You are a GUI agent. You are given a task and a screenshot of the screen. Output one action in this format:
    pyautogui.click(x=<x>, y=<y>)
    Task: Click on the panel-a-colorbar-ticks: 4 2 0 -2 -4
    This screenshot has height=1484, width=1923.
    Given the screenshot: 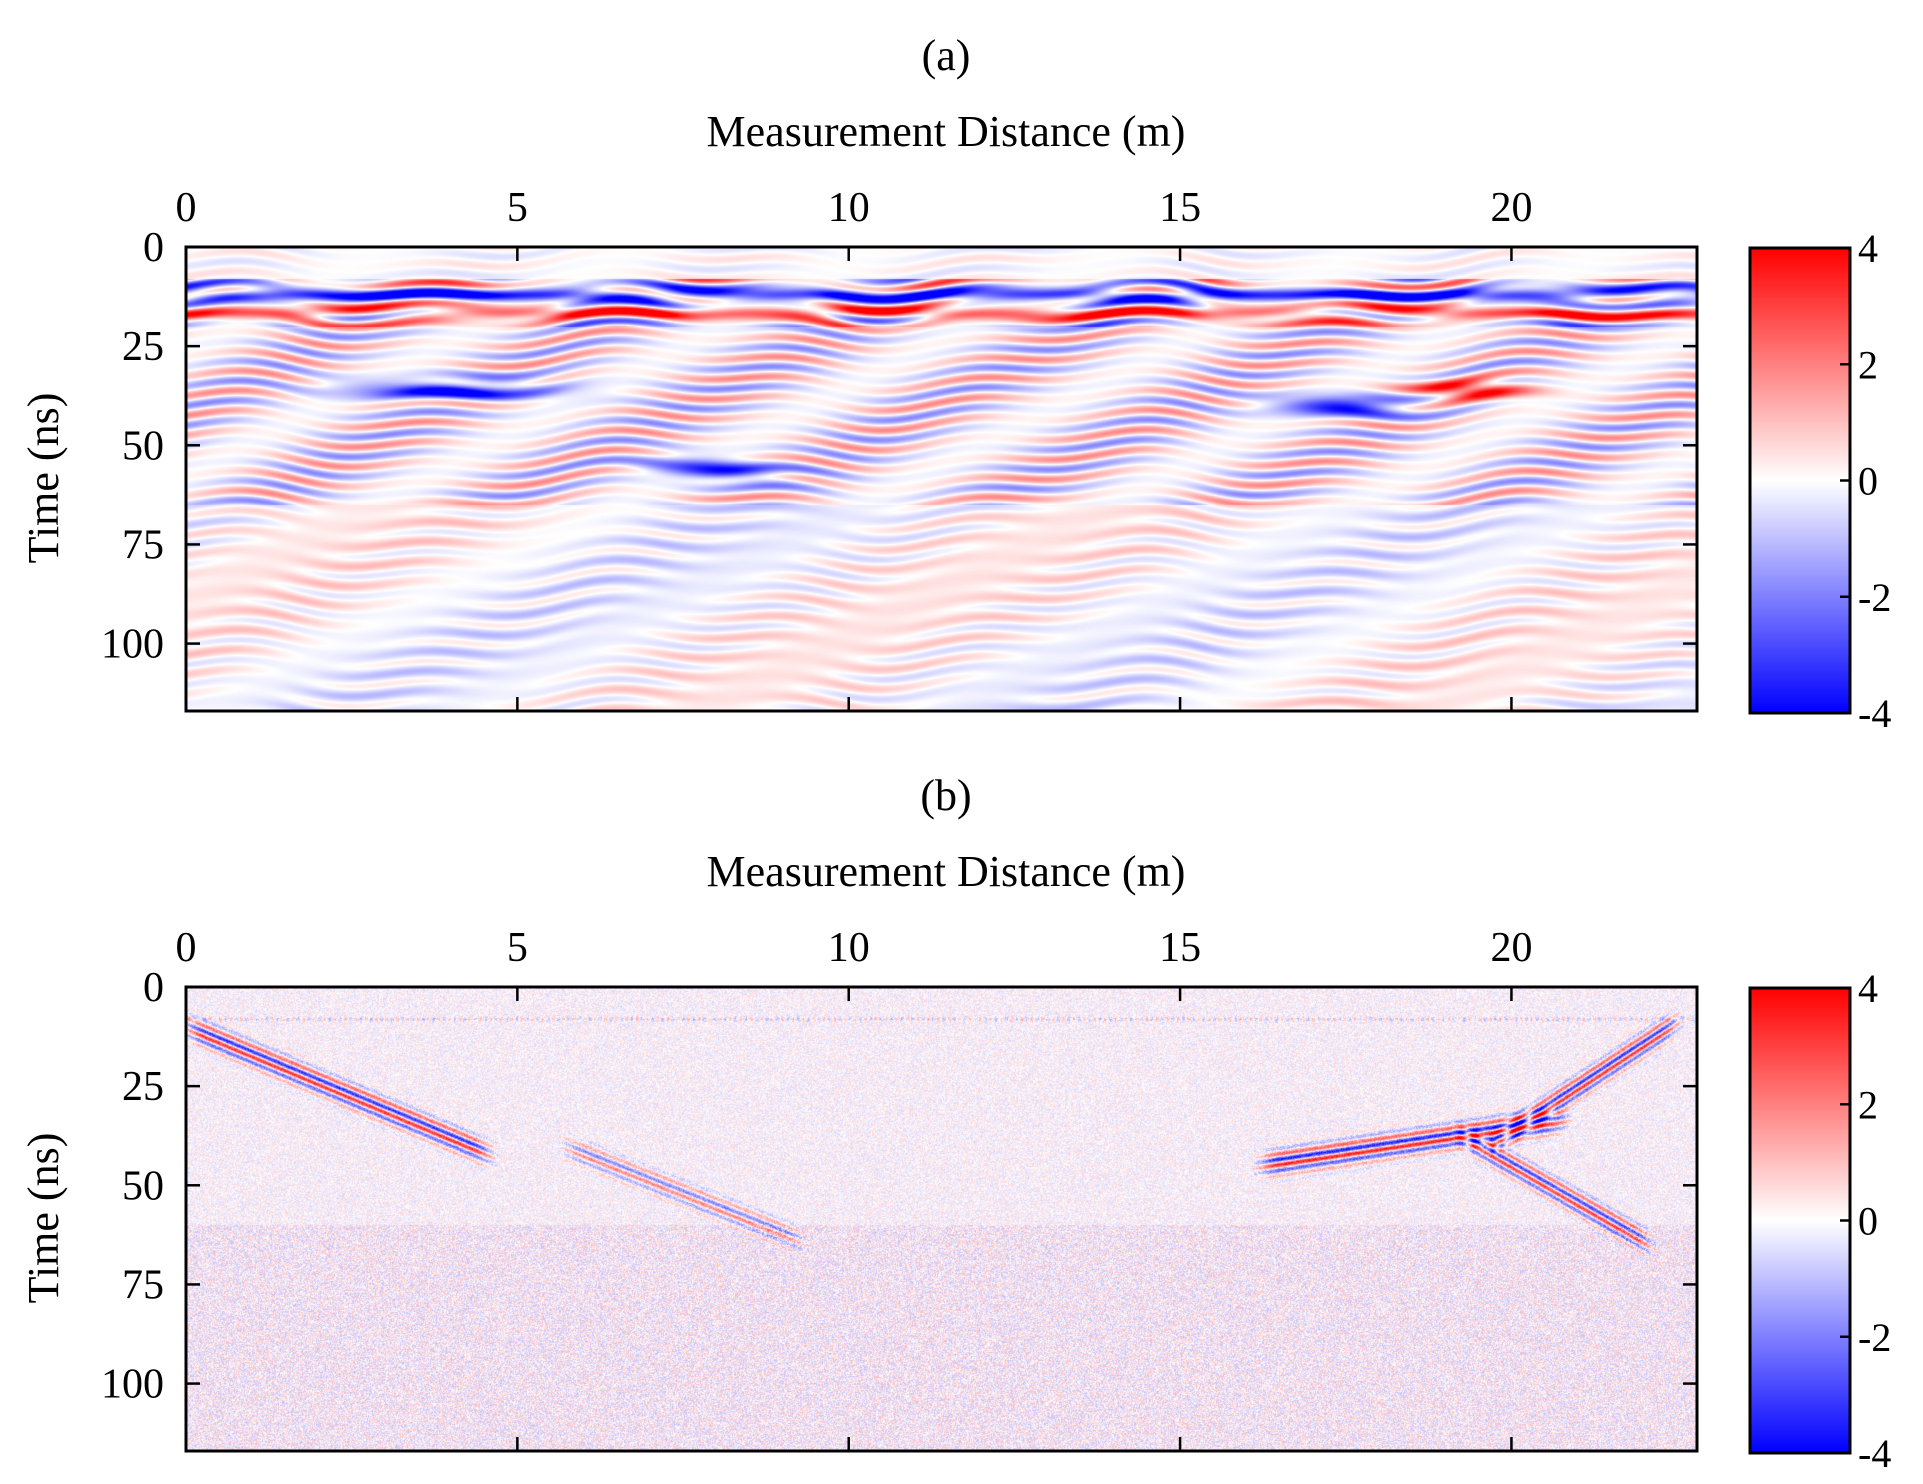 What is the action you would take?
    pyautogui.click(x=1865, y=481)
    